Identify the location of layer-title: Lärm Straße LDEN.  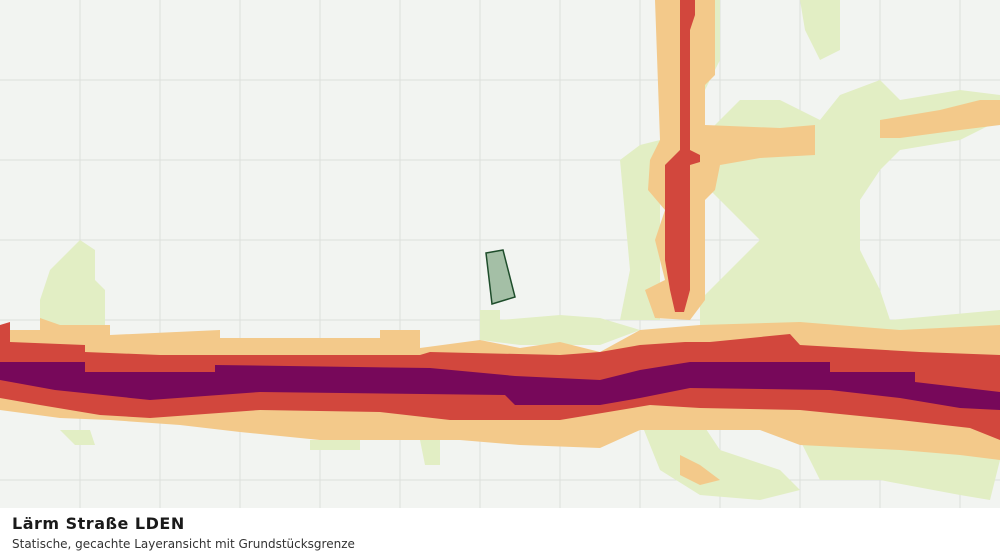
(98, 523).